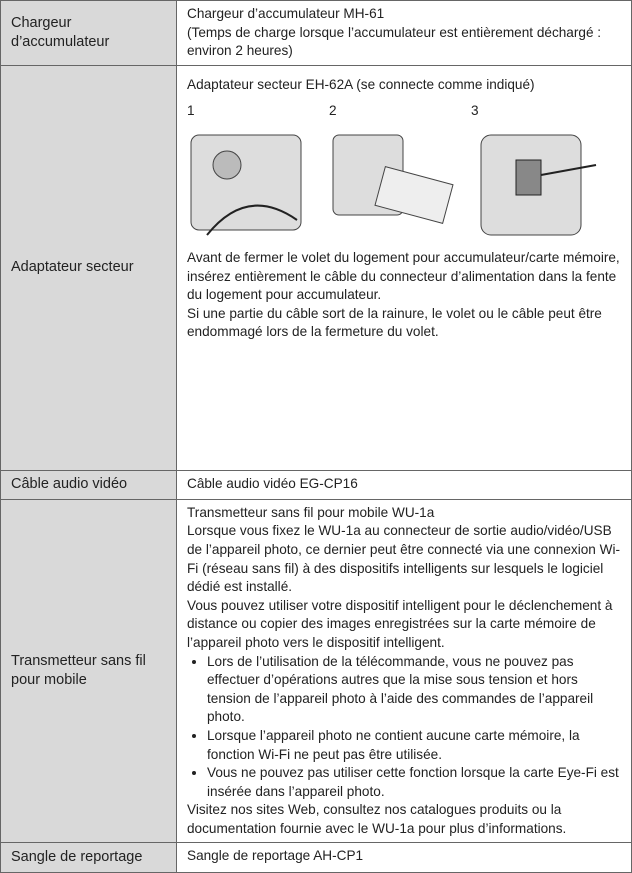 This screenshot has width=632, height=873. Describe the element at coordinates (88, 857) in the screenshot. I see `row-label: Sangle de reportage` at that location.